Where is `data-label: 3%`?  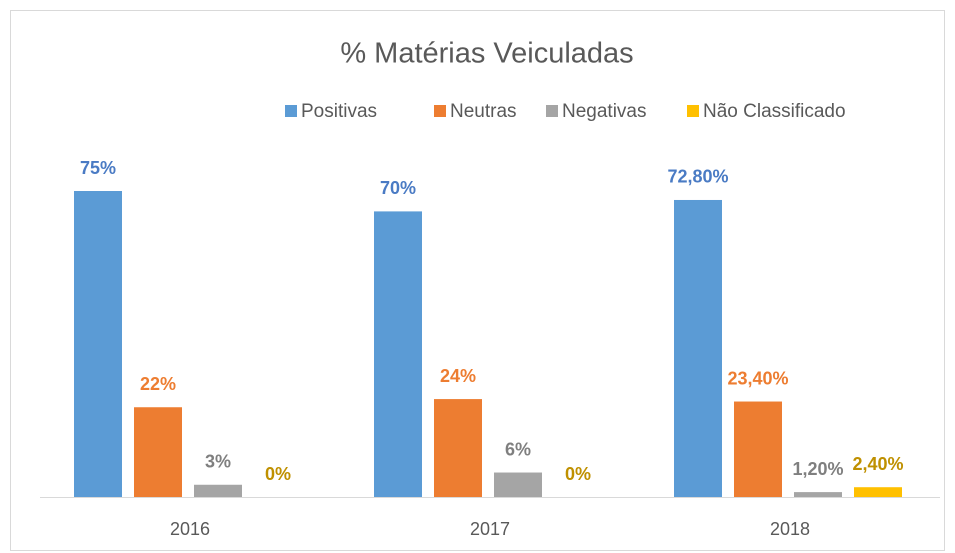 data-label: 3% is located at coordinates (218, 462).